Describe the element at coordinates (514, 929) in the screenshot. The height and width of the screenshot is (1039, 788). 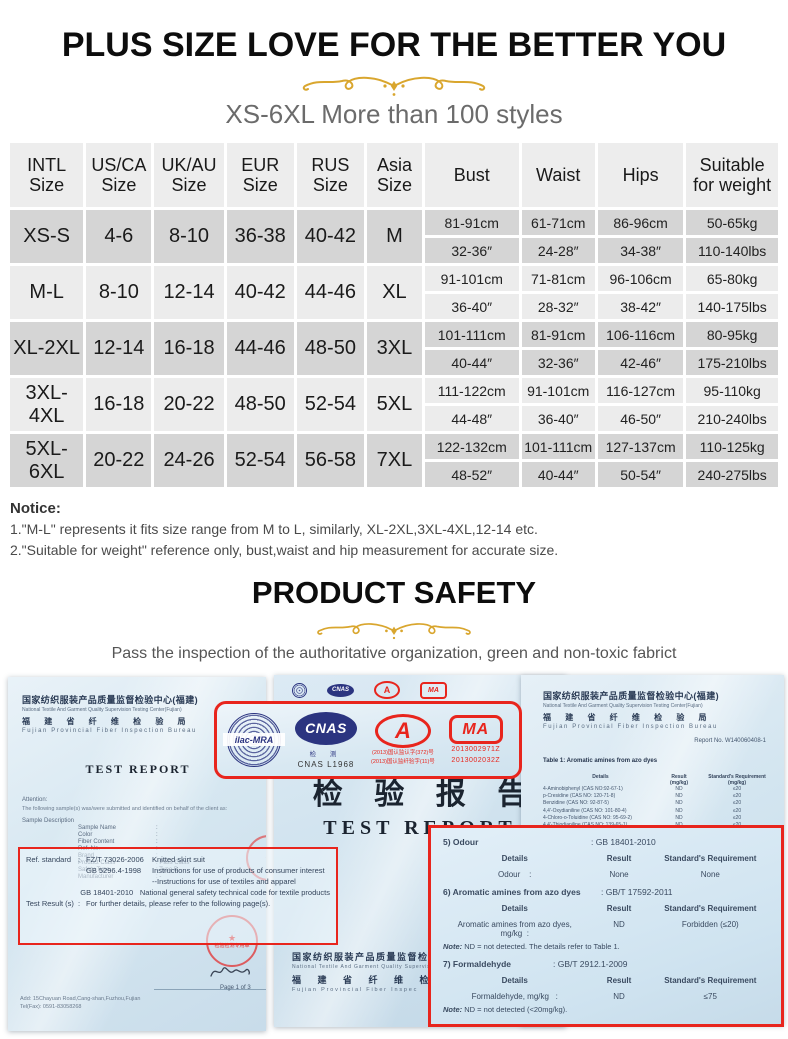
I see `row-detail: Aromatic amines from azo dyes, mg/kg :` at that location.